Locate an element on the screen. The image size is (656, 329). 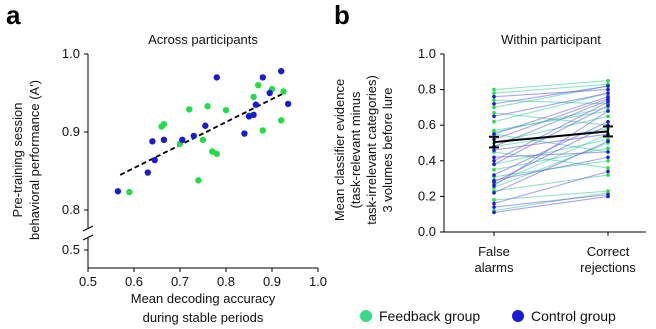
panel-a-ytick-label: 1.0 is located at coordinates (71, 53).